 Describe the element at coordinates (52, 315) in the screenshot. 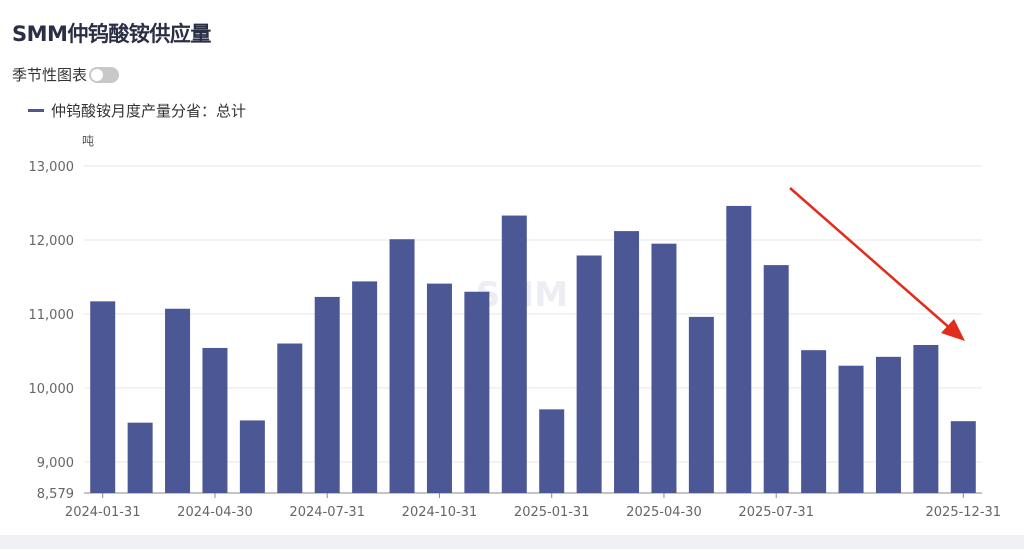

I see `y-tick-label: 11,000` at that location.